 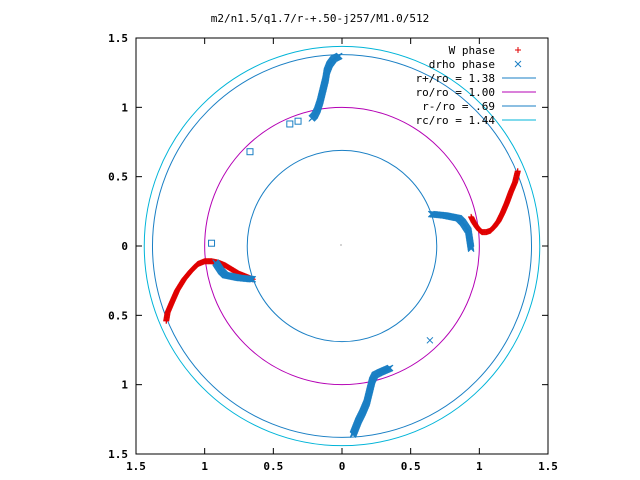 I want to click on x-tick-label-6: 1.5, so click(x=548, y=466).